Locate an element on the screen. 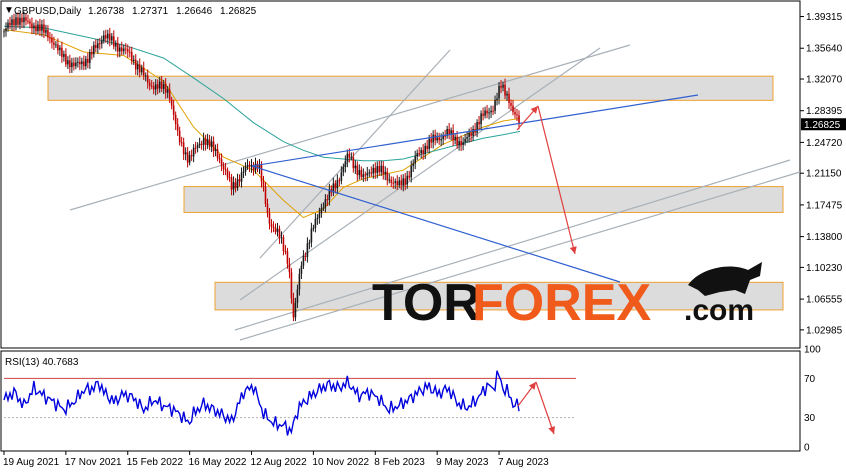 The height and width of the screenshot is (472, 846). ohlc-low: 1.26646 is located at coordinates (194, 11).